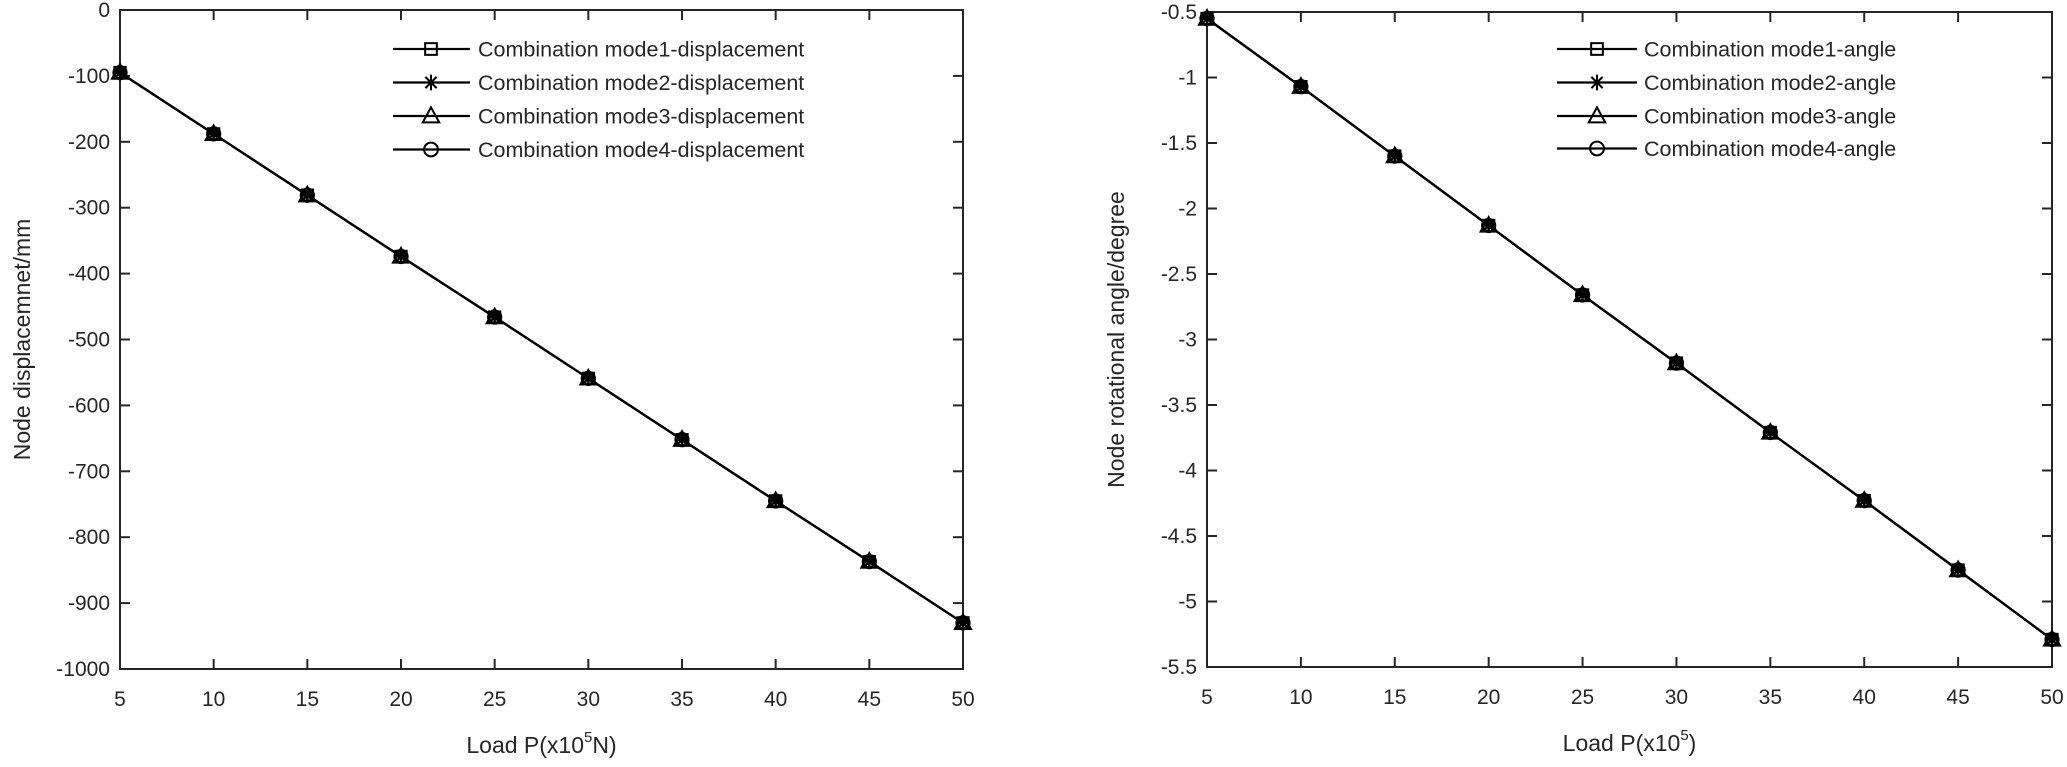  Describe the element at coordinates (541, 743) in the screenshot. I see `x-axis-label: Load P(x105N)` at that location.